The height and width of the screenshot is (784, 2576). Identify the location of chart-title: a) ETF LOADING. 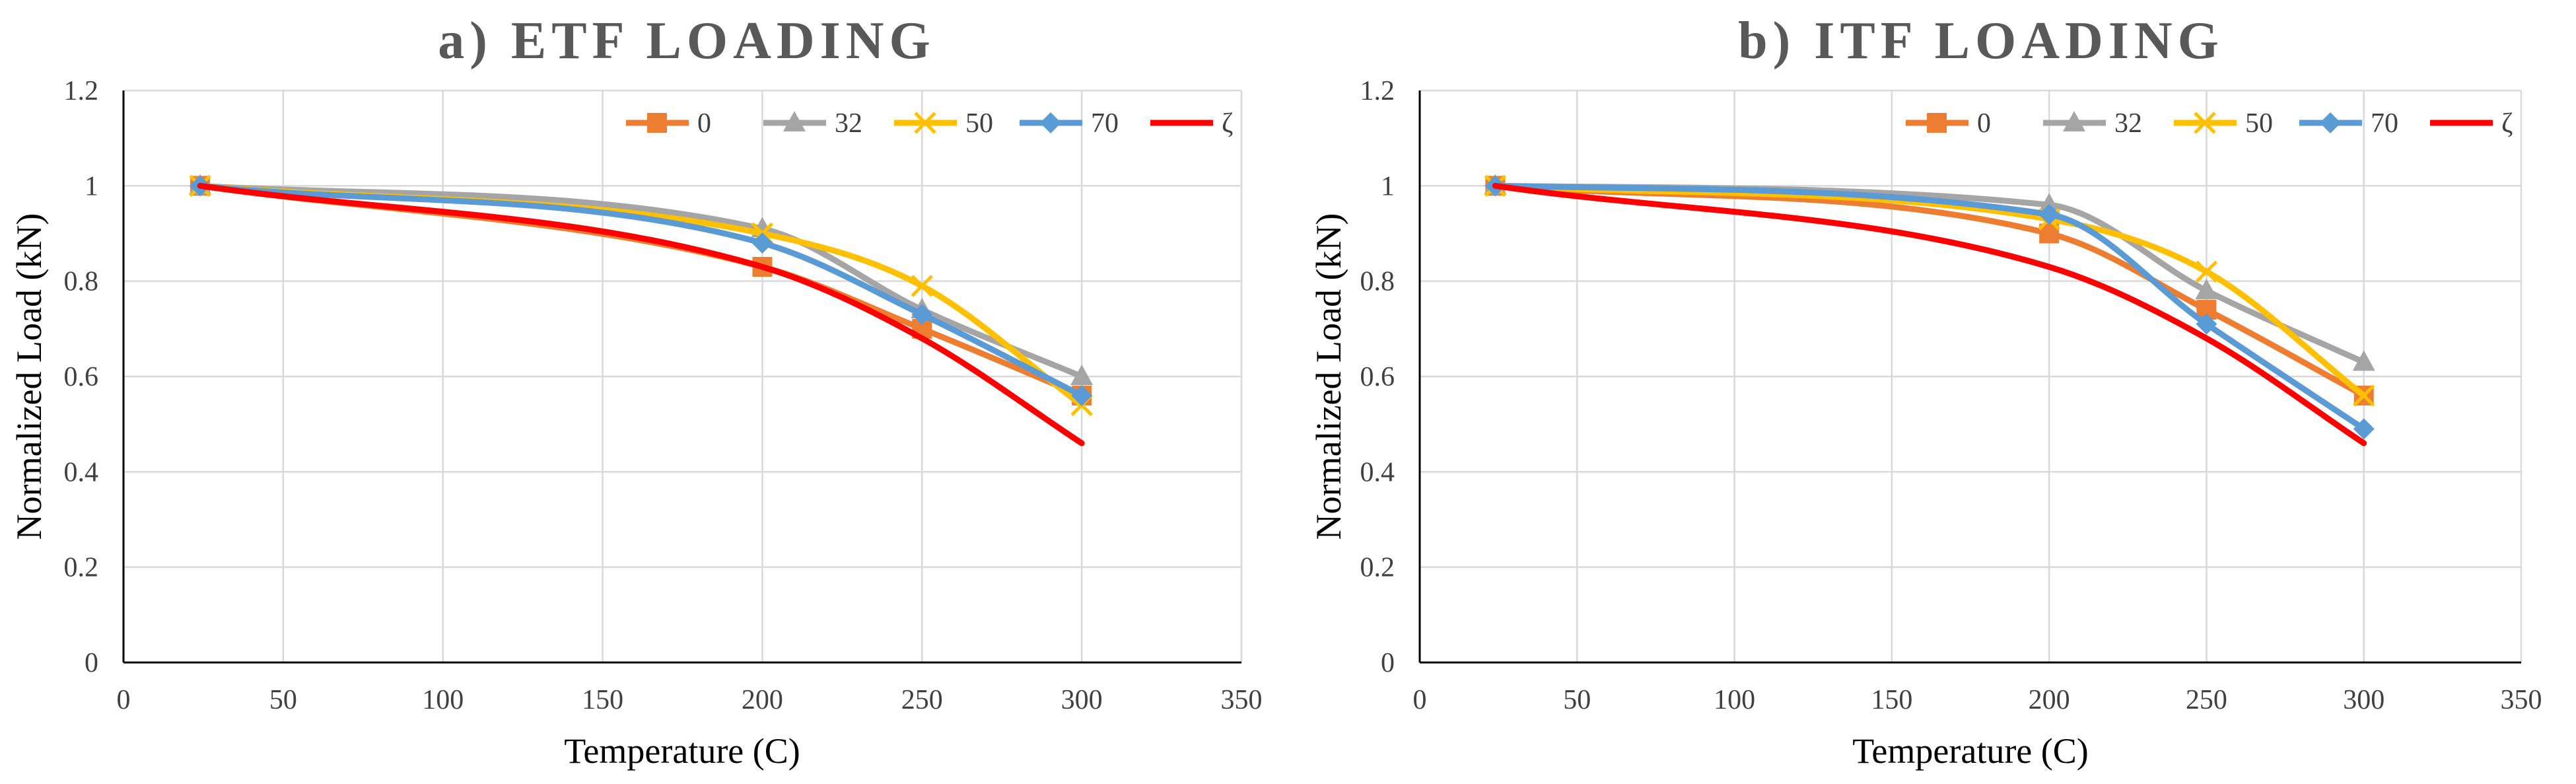
(687, 41).